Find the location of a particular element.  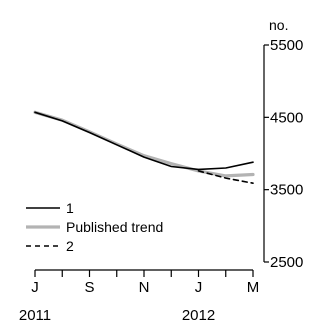

x-tick-label: M is located at coordinates (253, 287).